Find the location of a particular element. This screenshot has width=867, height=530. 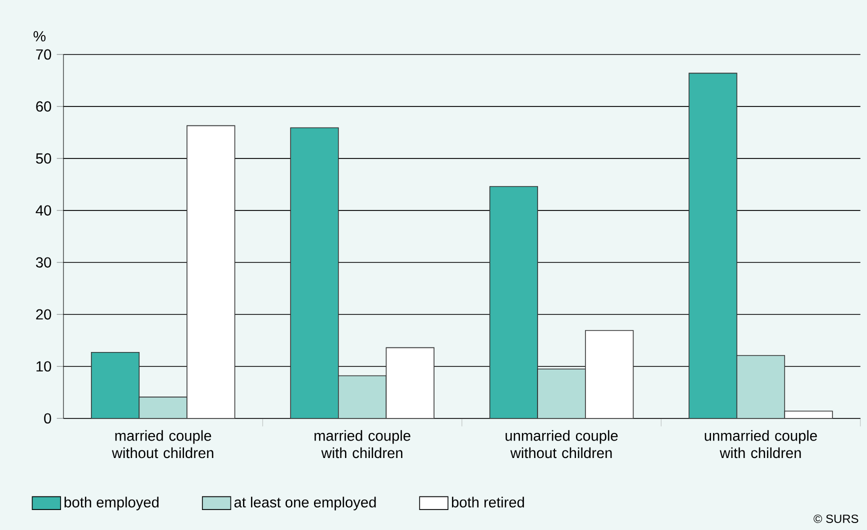

y-tick-label: 50 is located at coordinates (44, 158).